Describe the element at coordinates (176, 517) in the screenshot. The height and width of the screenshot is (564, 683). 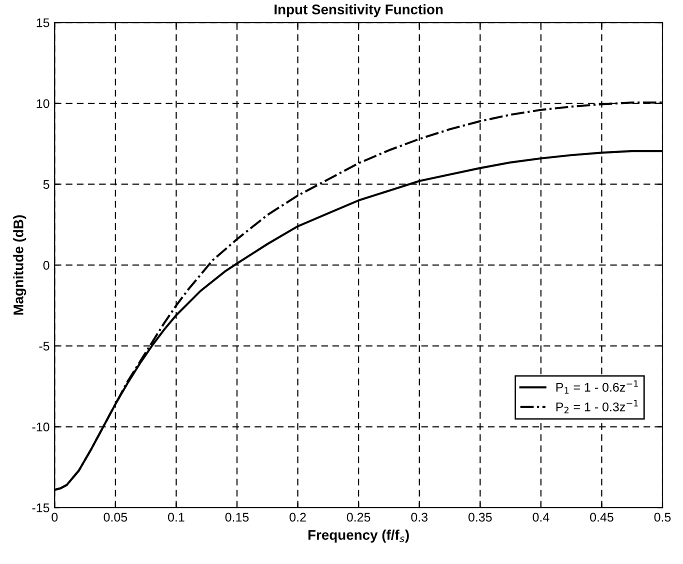
I see `x-tick-label: 0.1` at that location.